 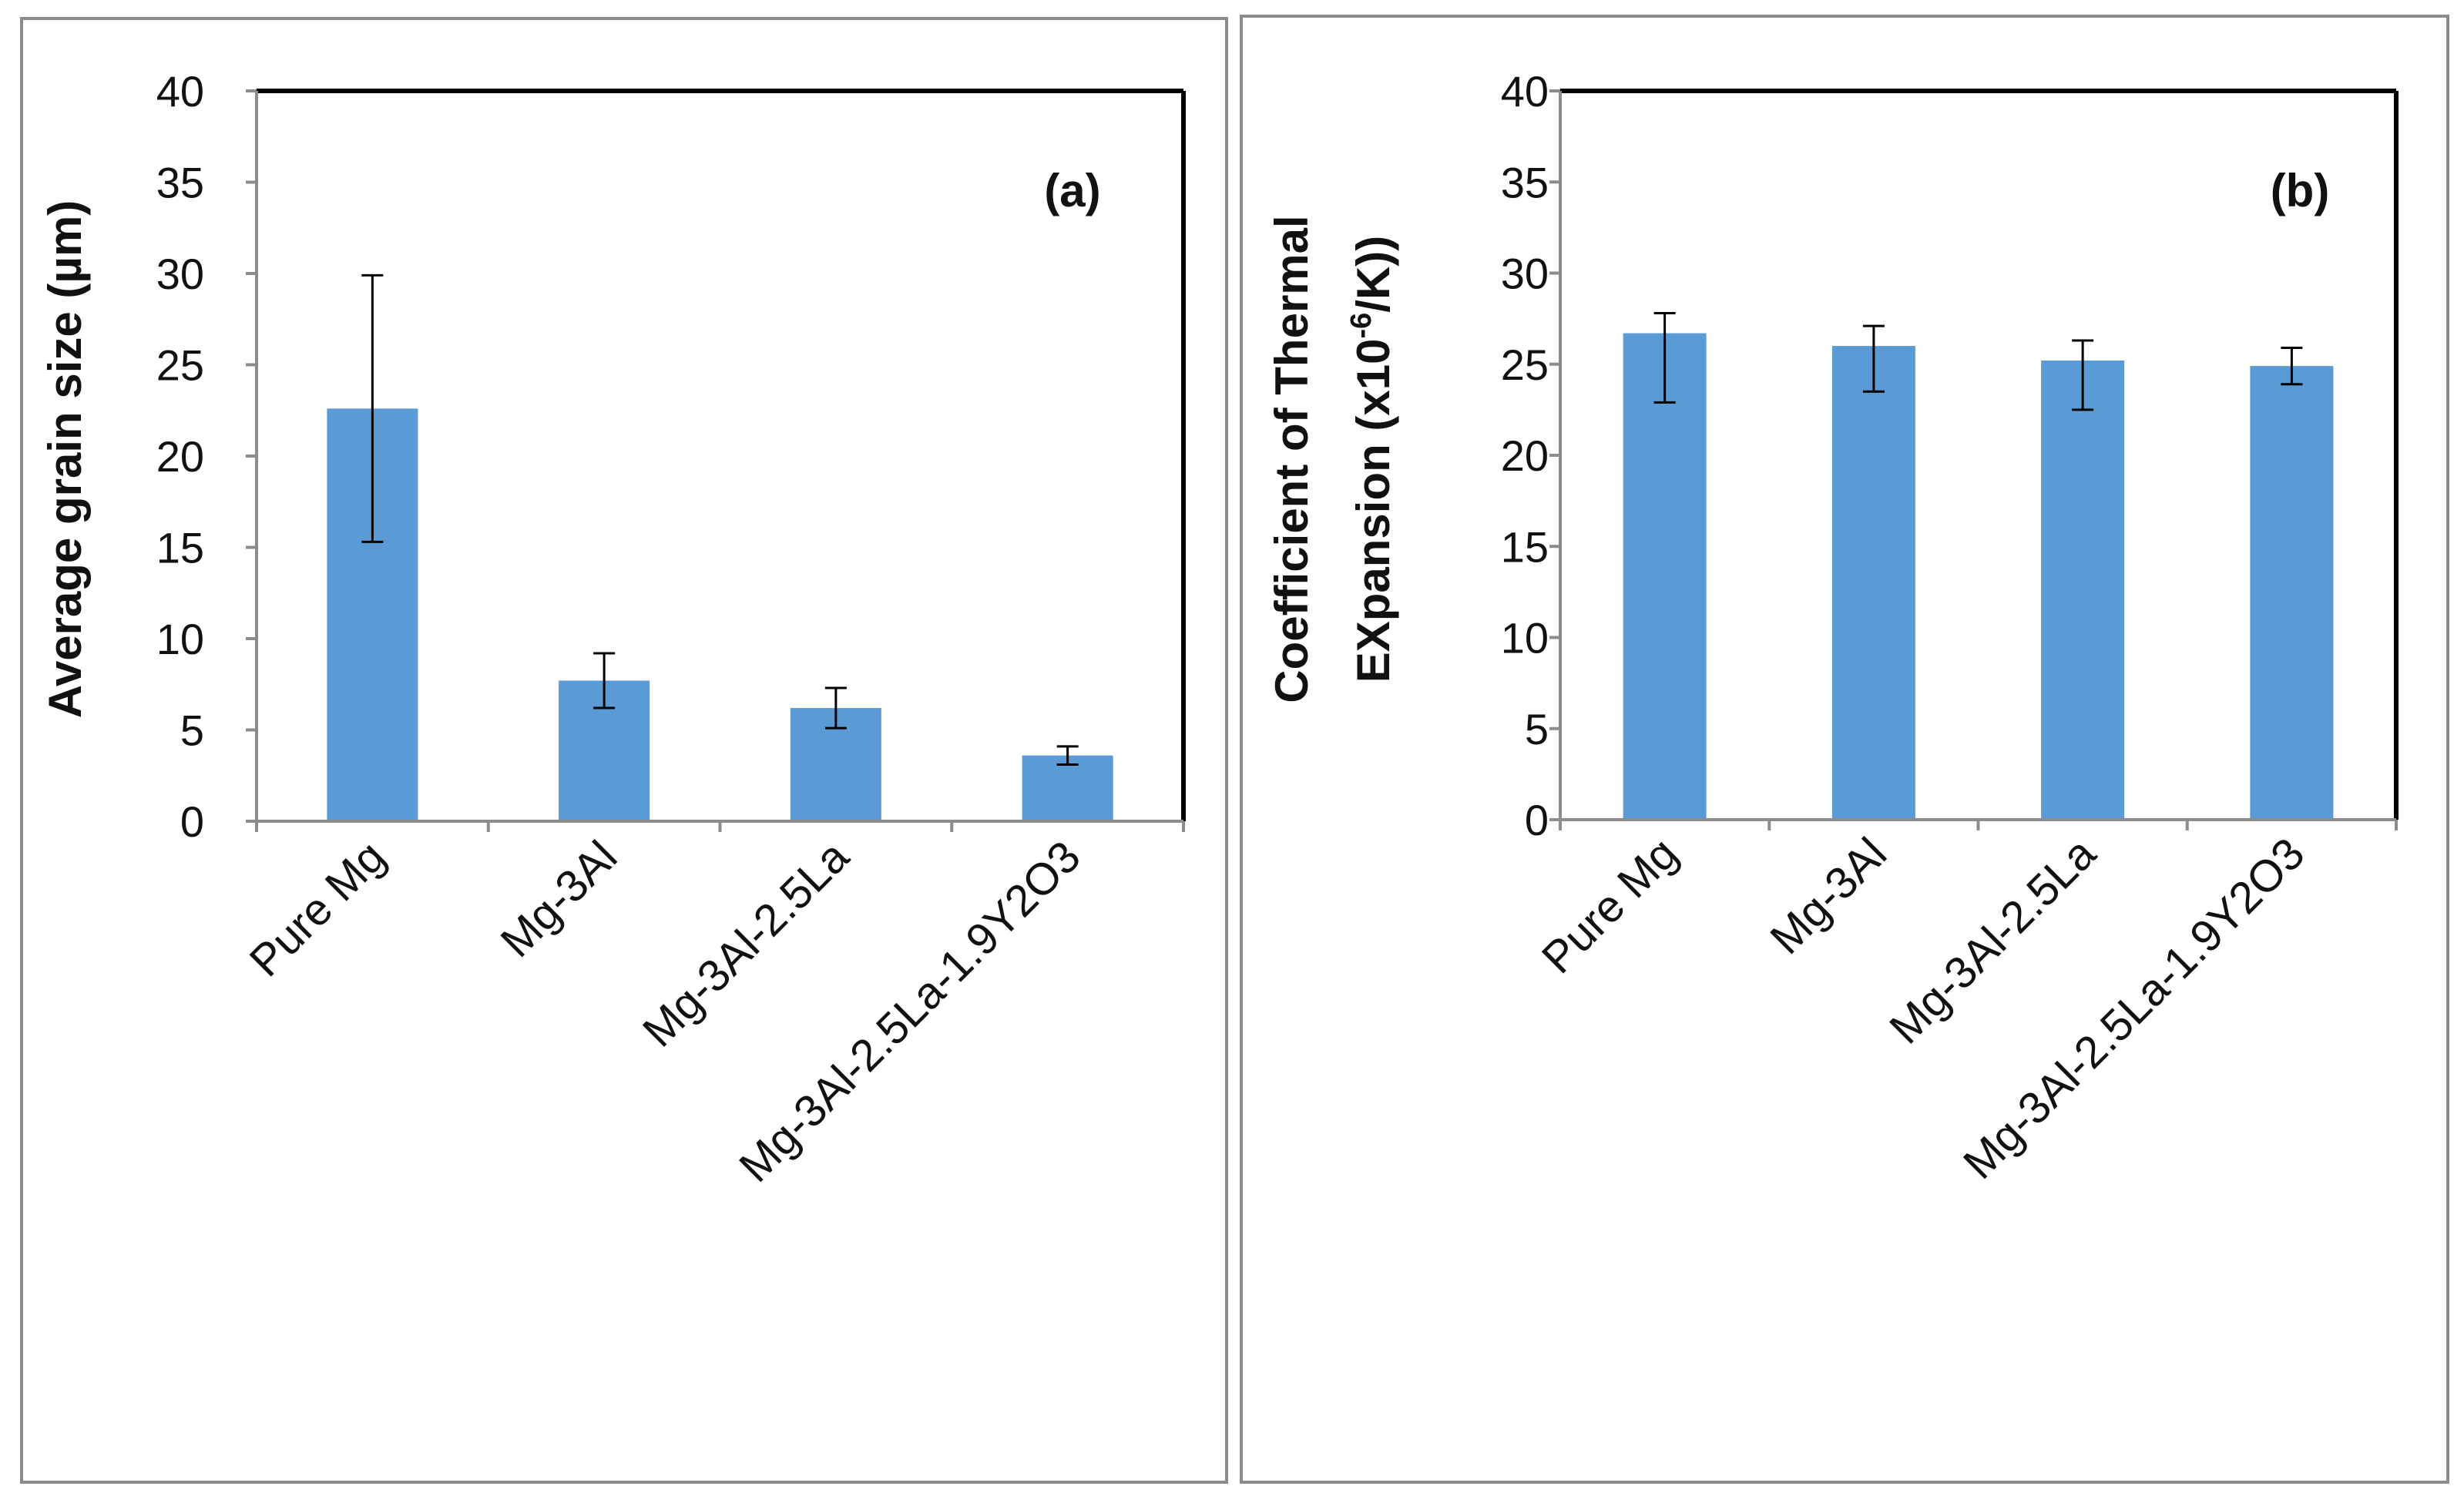 What do you see at coordinates (1610, 905) in the screenshot?
I see `x-category-label-b: Pure Mg` at bounding box center [1610, 905].